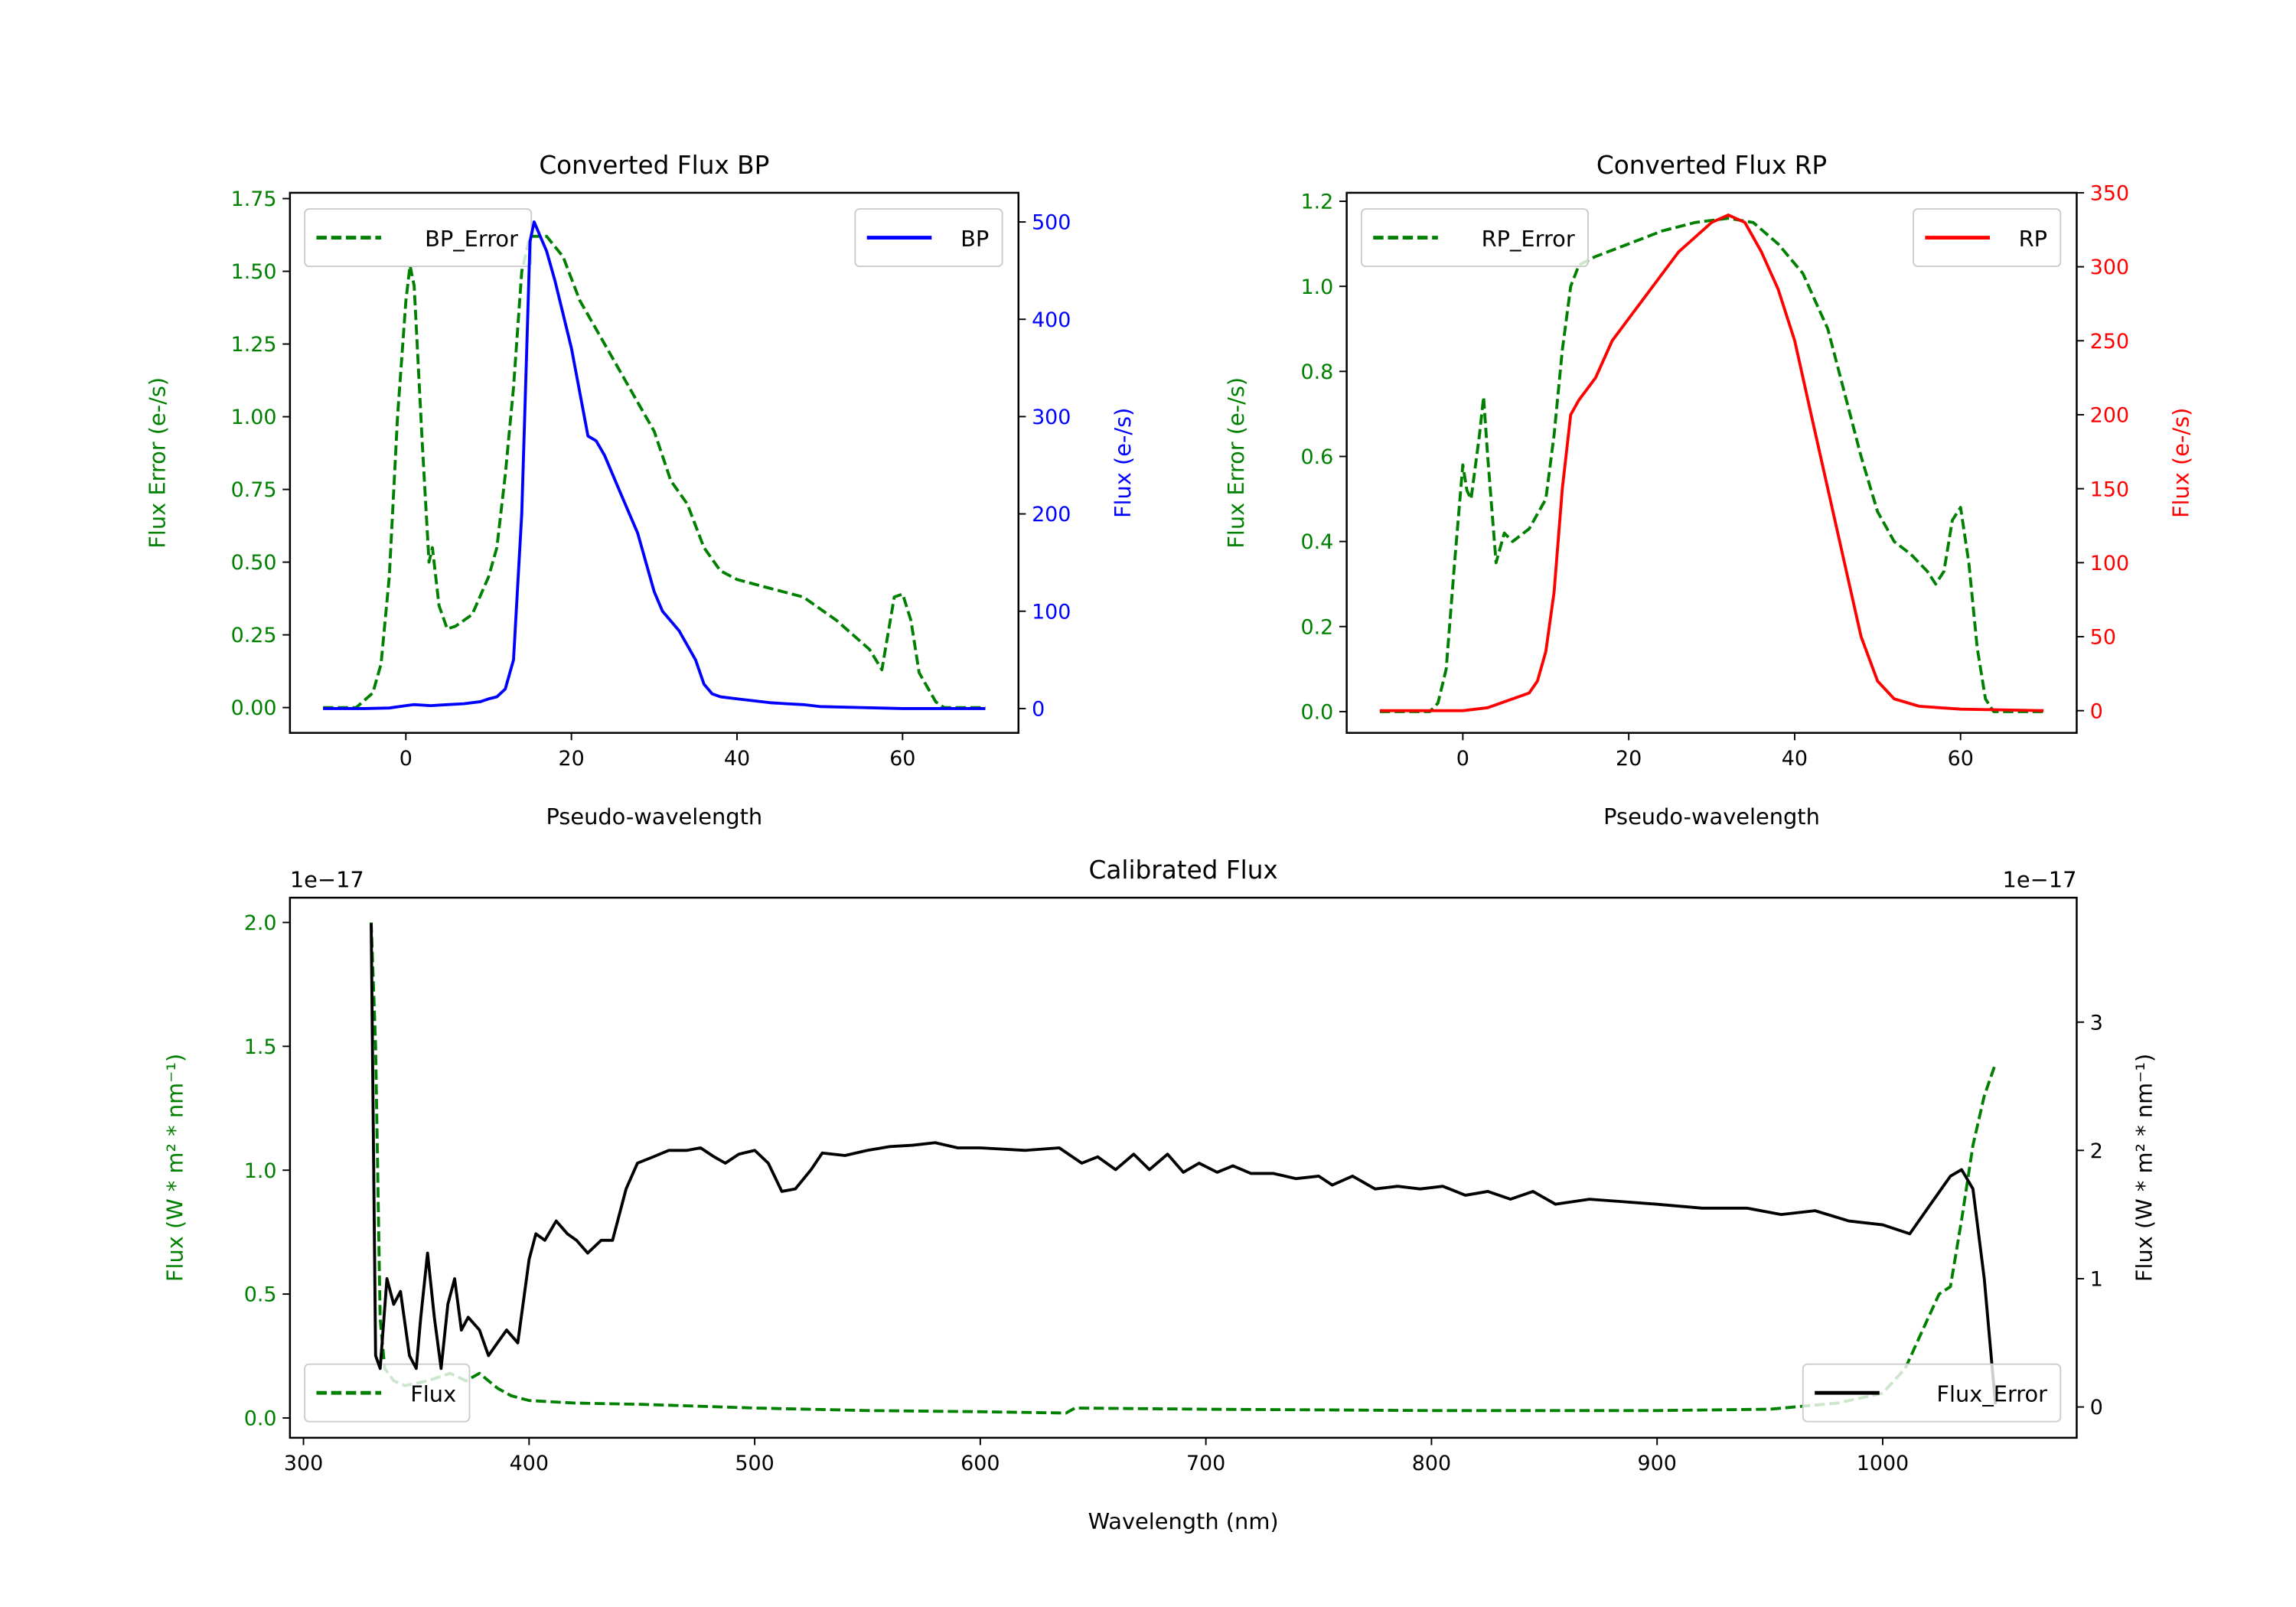 This screenshot has height=1607, width=2296. Describe the element at coordinates (1205, 1463) in the screenshot. I see `x-tick-label: 700` at that location.